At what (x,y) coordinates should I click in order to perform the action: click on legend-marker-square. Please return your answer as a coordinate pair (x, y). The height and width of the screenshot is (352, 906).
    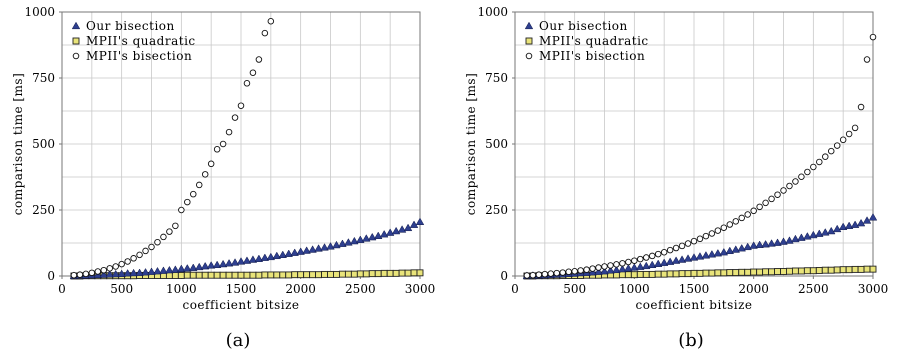
    Looking at the image, I should click on (76, 41).